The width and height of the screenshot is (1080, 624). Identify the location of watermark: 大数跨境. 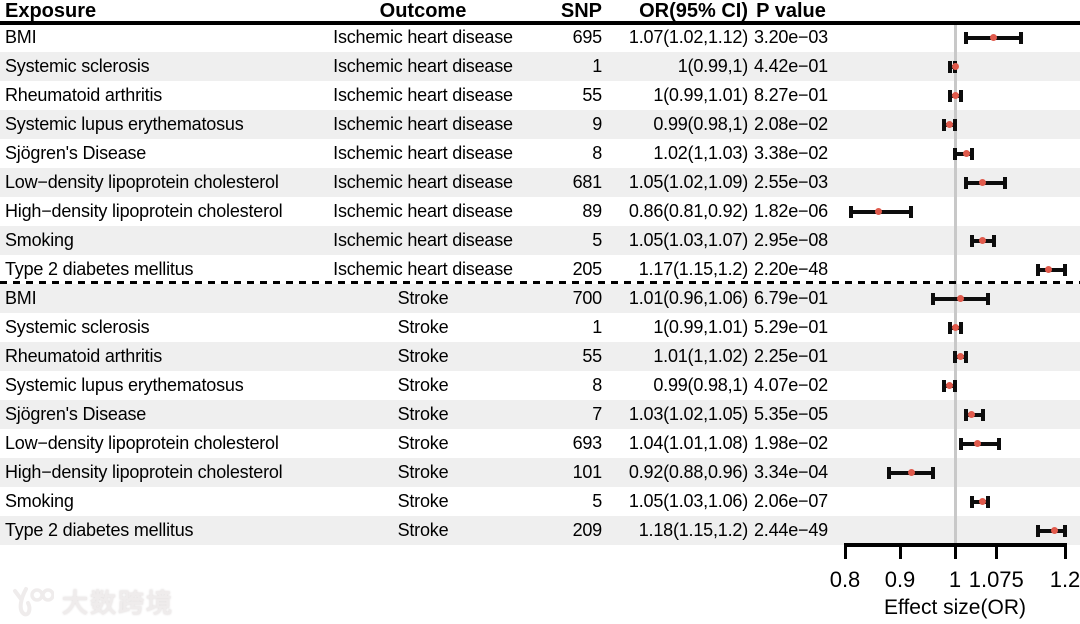
(92, 601).